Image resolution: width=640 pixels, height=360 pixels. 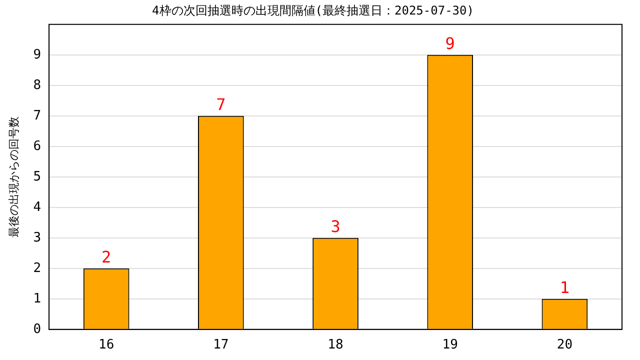 I want to click on data-label: 1, so click(x=565, y=288).